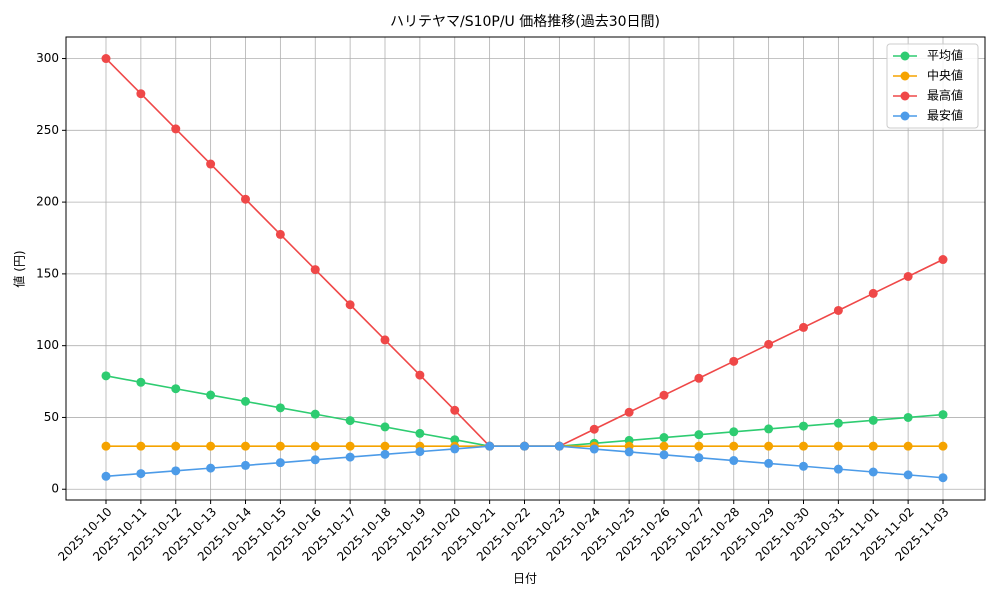  Describe the element at coordinates (47, 130) in the screenshot. I see `y-tick-label: 250` at that location.